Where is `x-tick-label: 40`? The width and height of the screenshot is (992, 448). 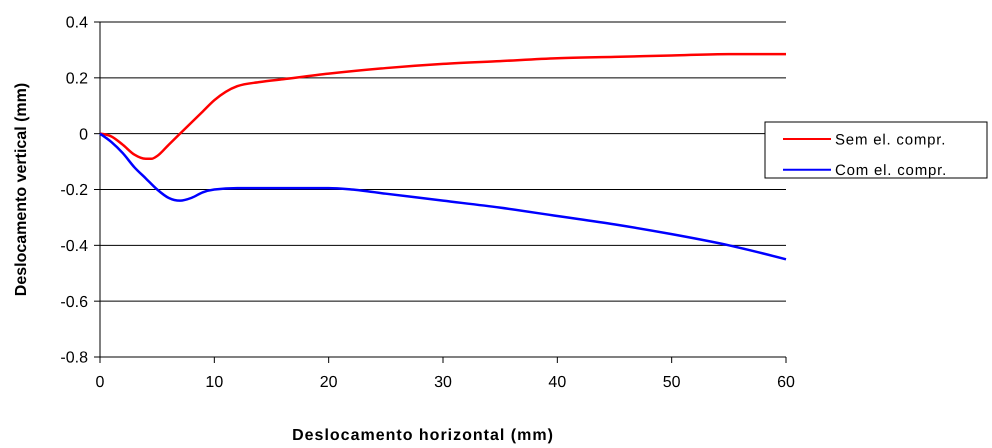 x-tick-label: 40 is located at coordinates (557, 382).